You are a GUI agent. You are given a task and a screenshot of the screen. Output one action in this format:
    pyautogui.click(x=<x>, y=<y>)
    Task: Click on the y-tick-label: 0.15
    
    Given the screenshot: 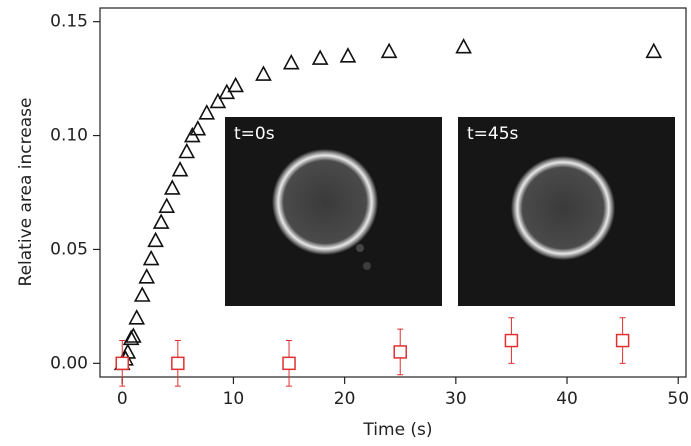 What is the action you would take?
    pyautogui.click(x=69, y=22)
    